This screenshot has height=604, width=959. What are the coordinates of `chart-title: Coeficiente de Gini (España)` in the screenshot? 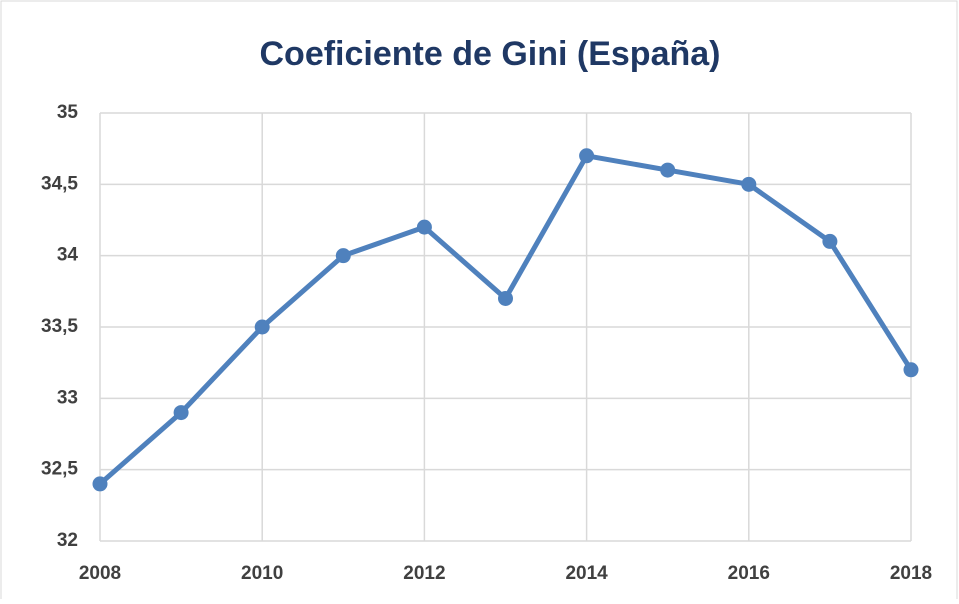 It's located at (490, 54).